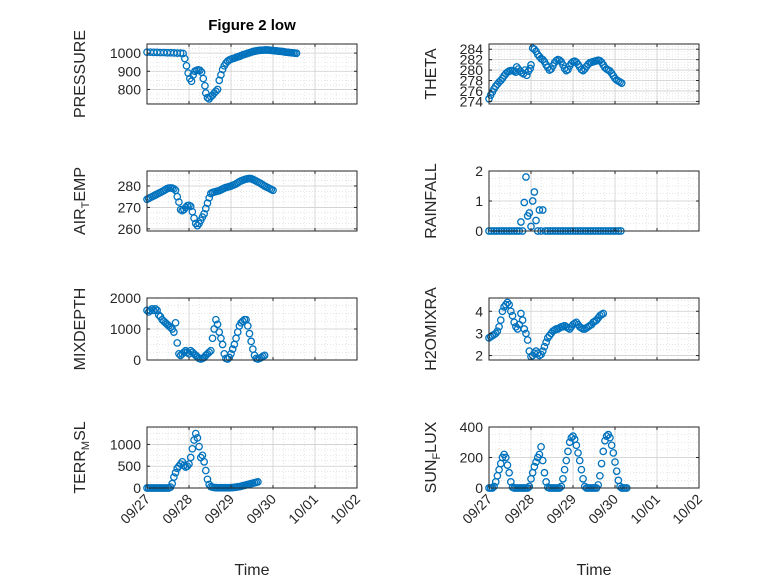  I want to click on figure-title: Figure 2 low, so click(252, 25).